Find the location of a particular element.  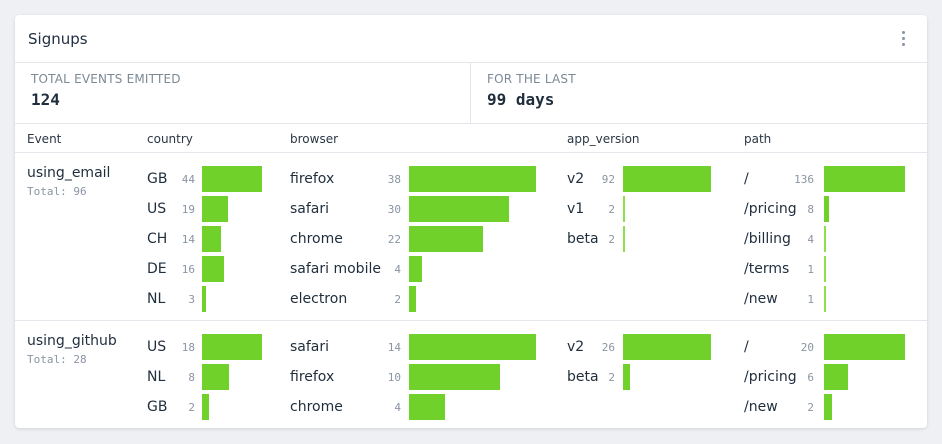

stat-time-range: FOR THE LAST 99 days is located at coordinates (523, 93).